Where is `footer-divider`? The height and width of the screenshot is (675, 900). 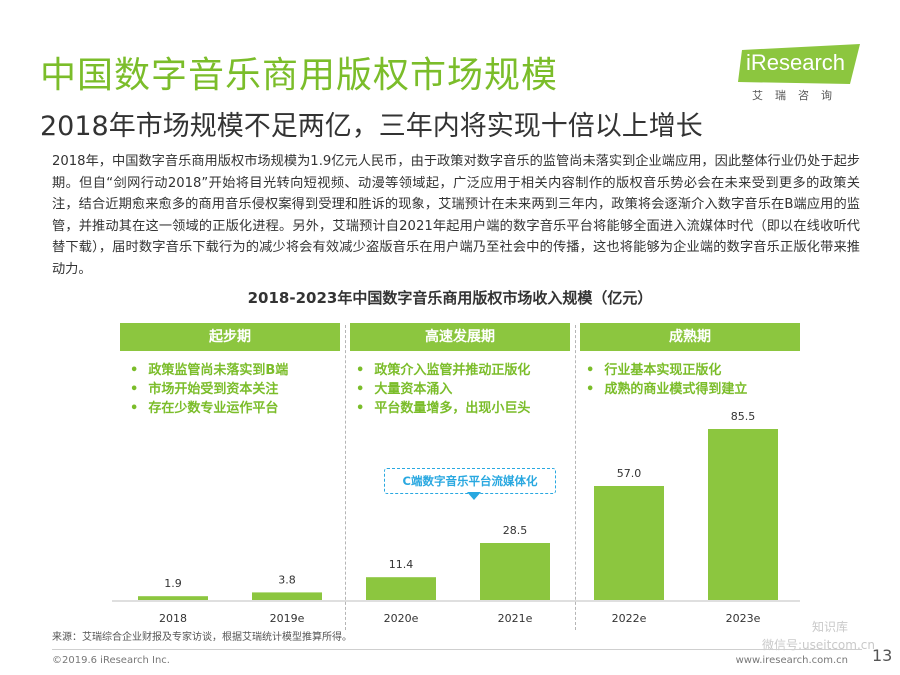
footer-divider is located at coordinates (457, 649).